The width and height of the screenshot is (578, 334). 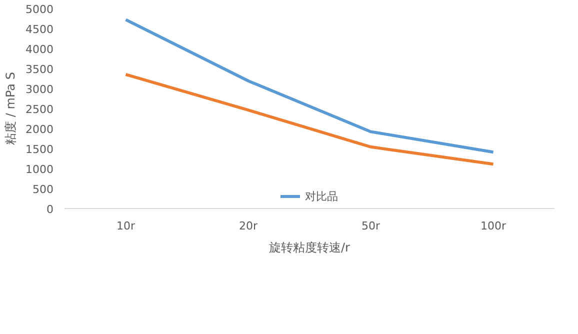 I want to click on x-tick-label: 20r, so click(x=248, y=226).